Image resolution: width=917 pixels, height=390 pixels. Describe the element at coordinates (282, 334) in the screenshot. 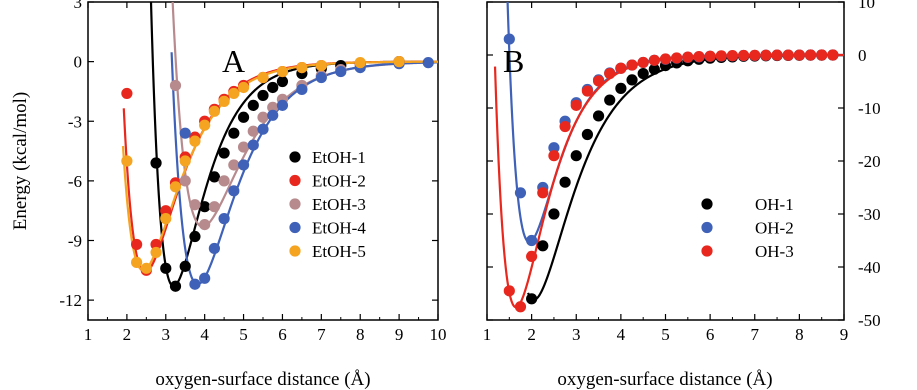

I see `x-tick-label: 6` at that location.